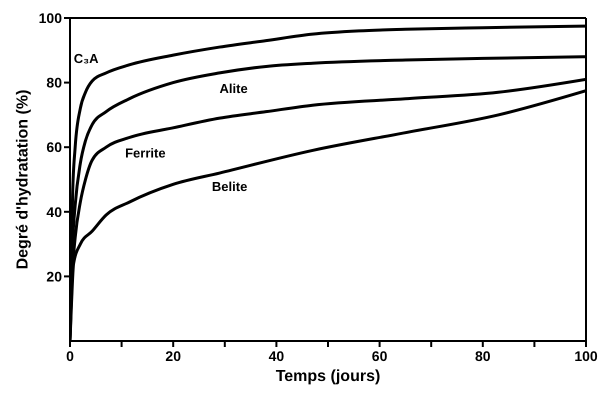  Describe the element at coordinates (380, 356) in the screenshot. I see `x-tick-label: 60` at that location.